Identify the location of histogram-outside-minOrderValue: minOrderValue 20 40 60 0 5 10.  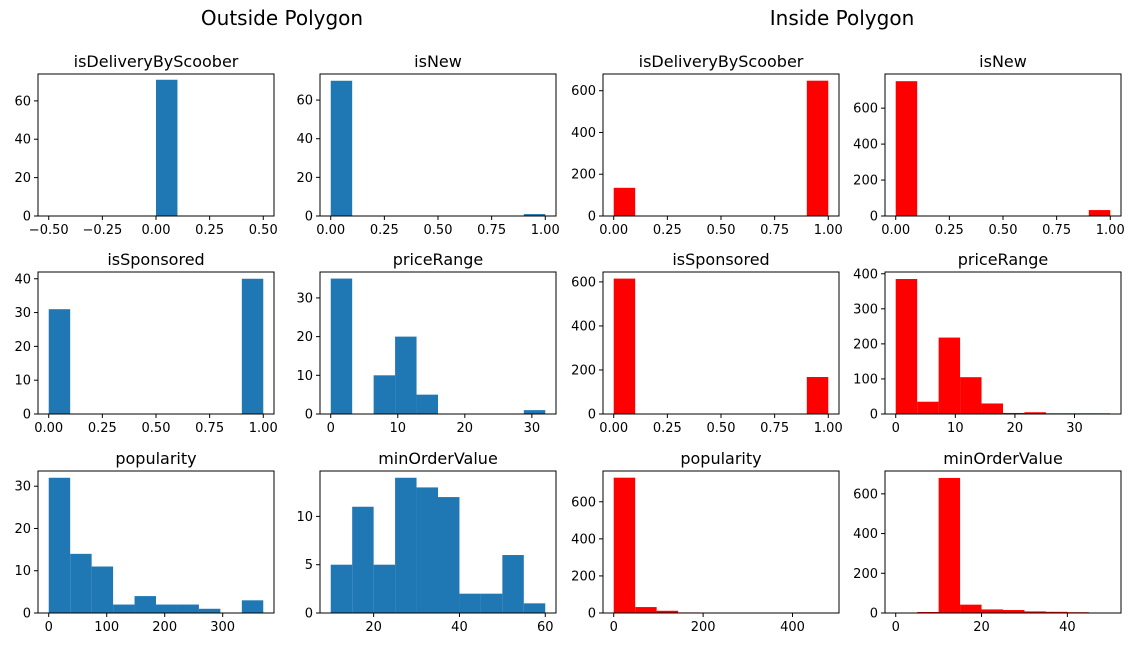
(426, 542).